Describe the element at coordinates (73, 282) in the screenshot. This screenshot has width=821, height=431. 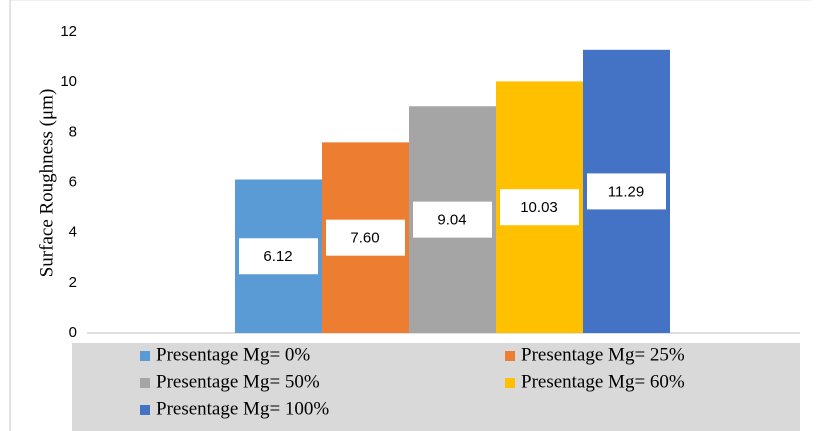
I see `y-tick-label: 2` at that location.